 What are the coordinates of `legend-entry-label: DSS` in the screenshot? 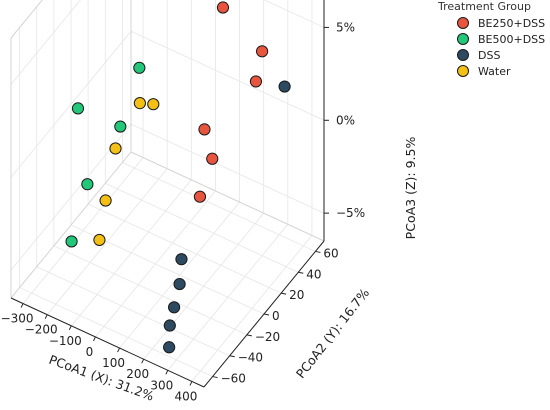 It's located at (489, 55).